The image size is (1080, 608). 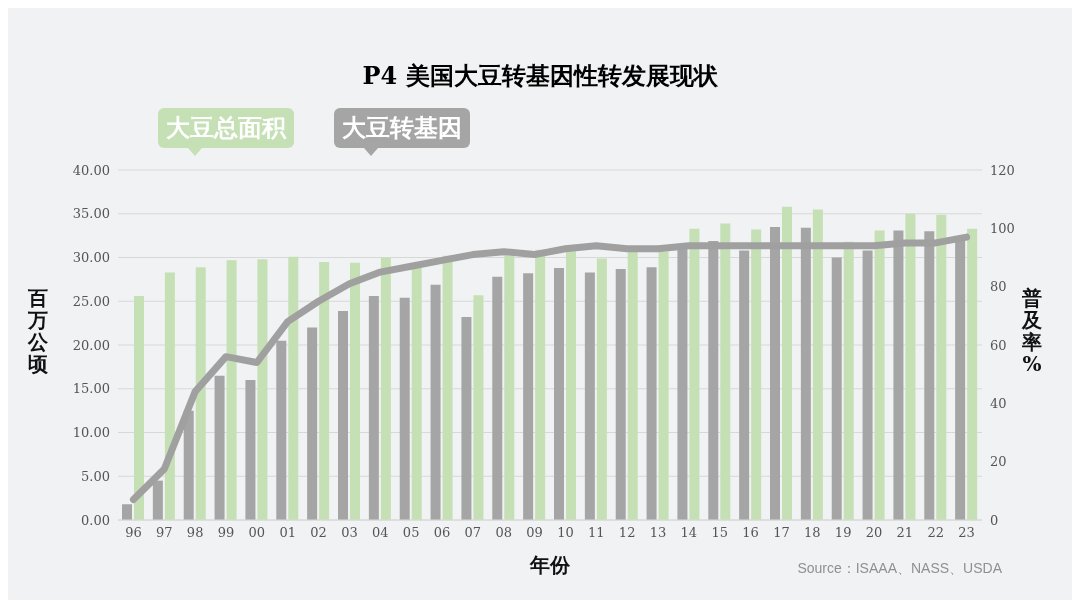 What do you see at coordinates (719, 533) in the screenshot?
I see `x-tick-label: 15` at bounding box center [719, 533].